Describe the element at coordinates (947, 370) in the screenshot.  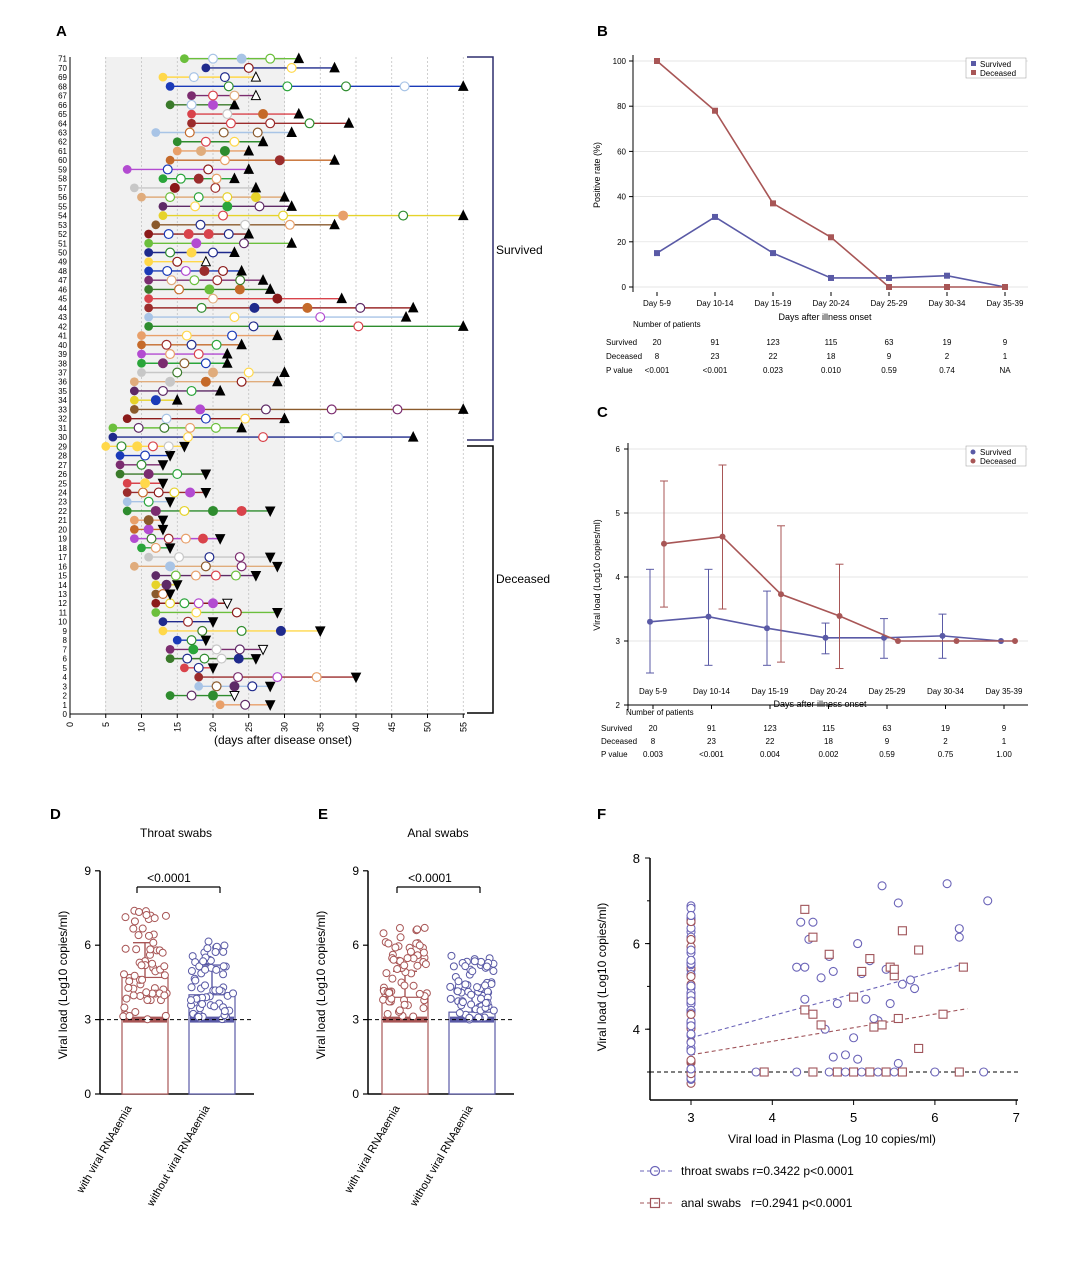
I see `panel-b-table-cell: 0.74` at that location.